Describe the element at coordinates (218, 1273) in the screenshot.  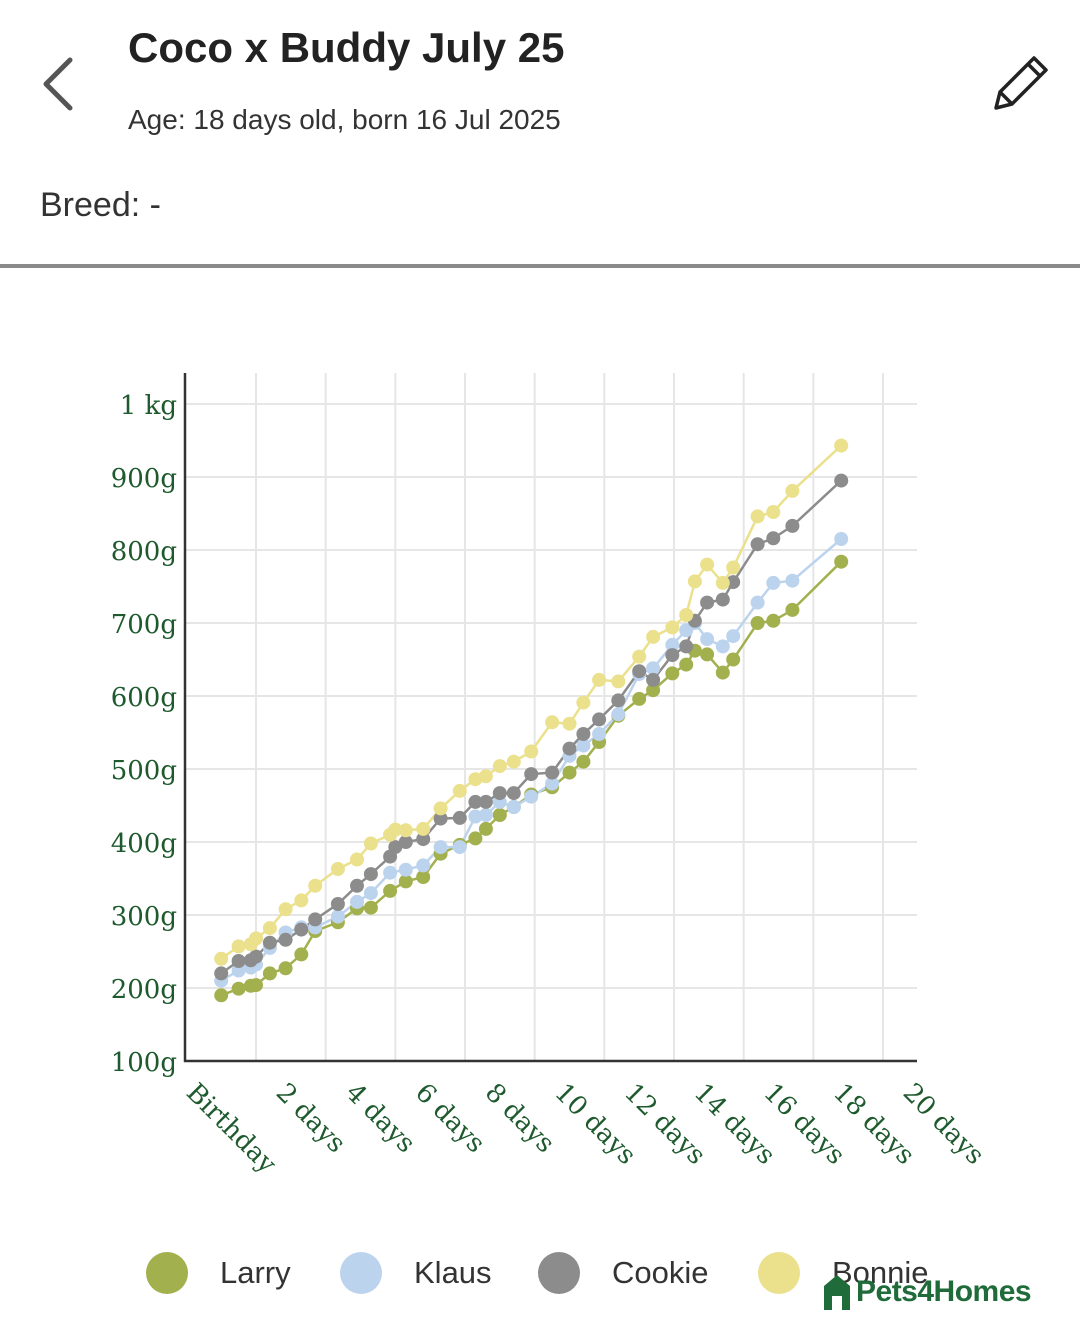
I see `legend-item-larry: Larry` at that location.